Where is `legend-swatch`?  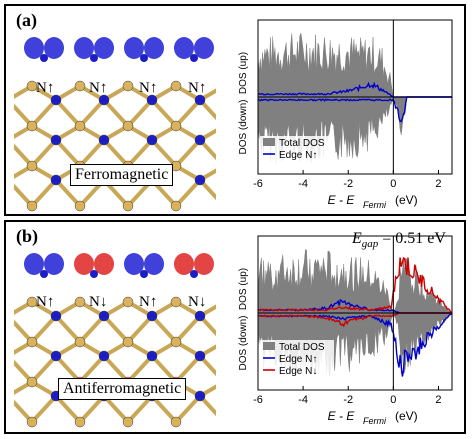
legend-swatch is located at coordinates (269, 346).